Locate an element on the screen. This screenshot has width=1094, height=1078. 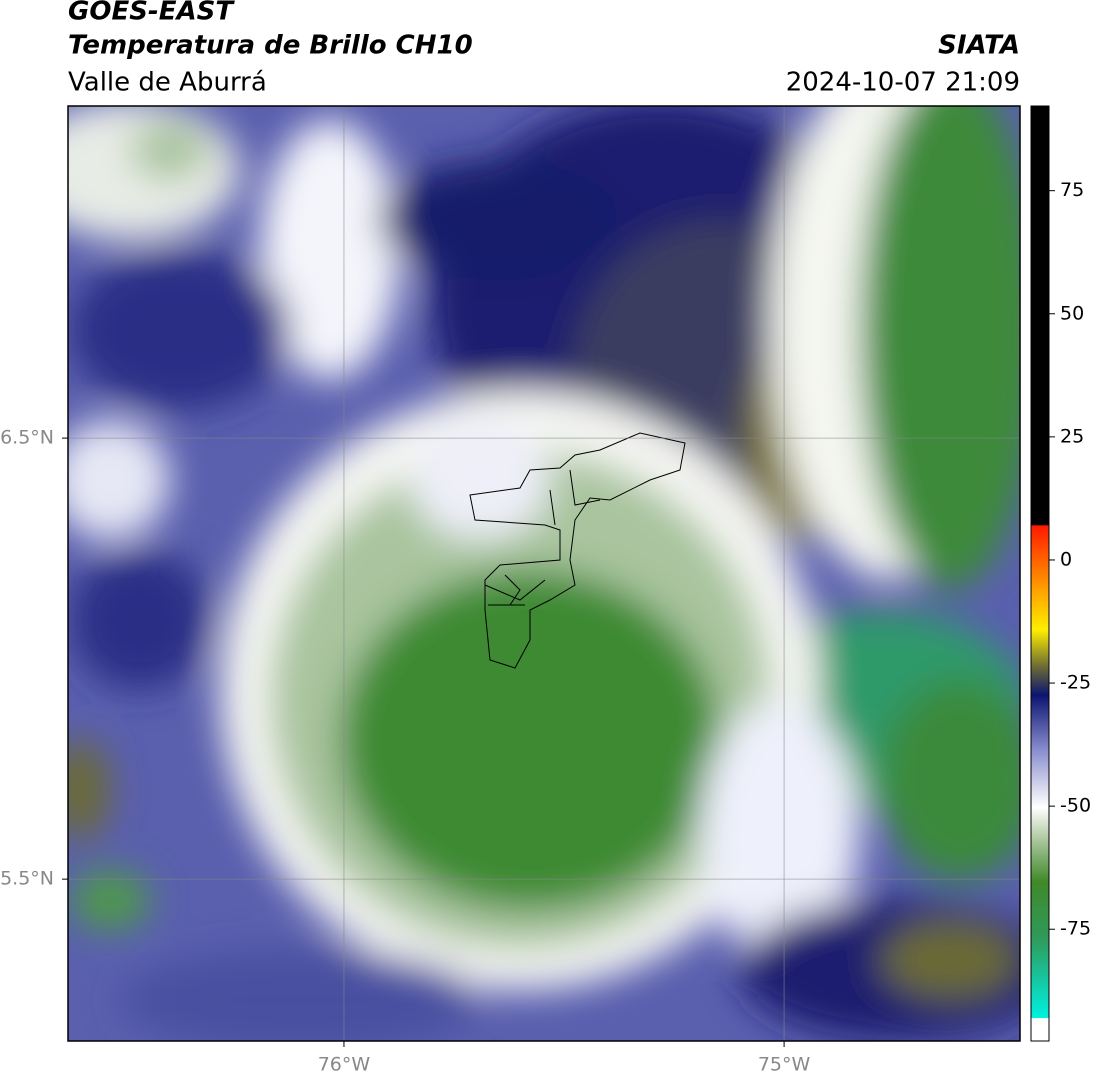
subtitle: Temperatura de Brillo CH10 is located at coordinates (270, 46).